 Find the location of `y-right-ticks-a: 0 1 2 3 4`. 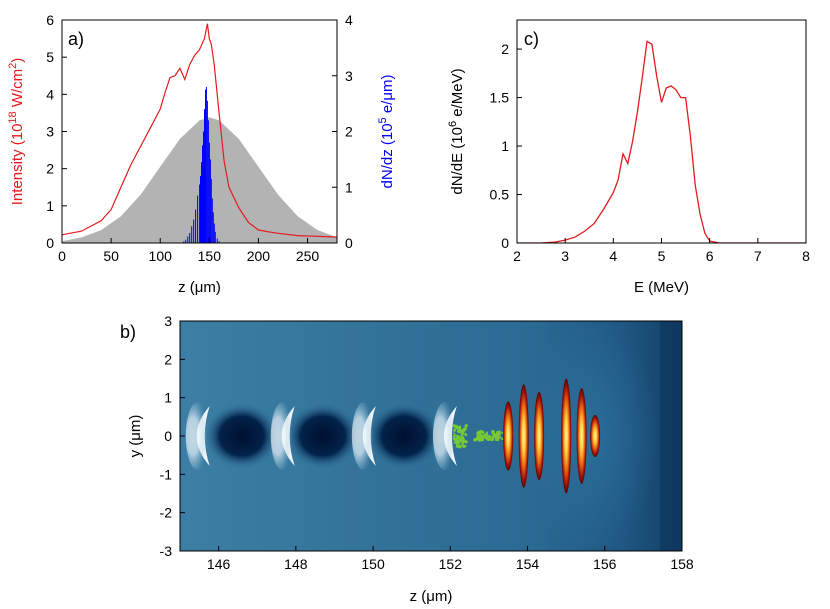

y-right-ticks-a: 0 1 2 3 4 is located at coordinates (342, 131).